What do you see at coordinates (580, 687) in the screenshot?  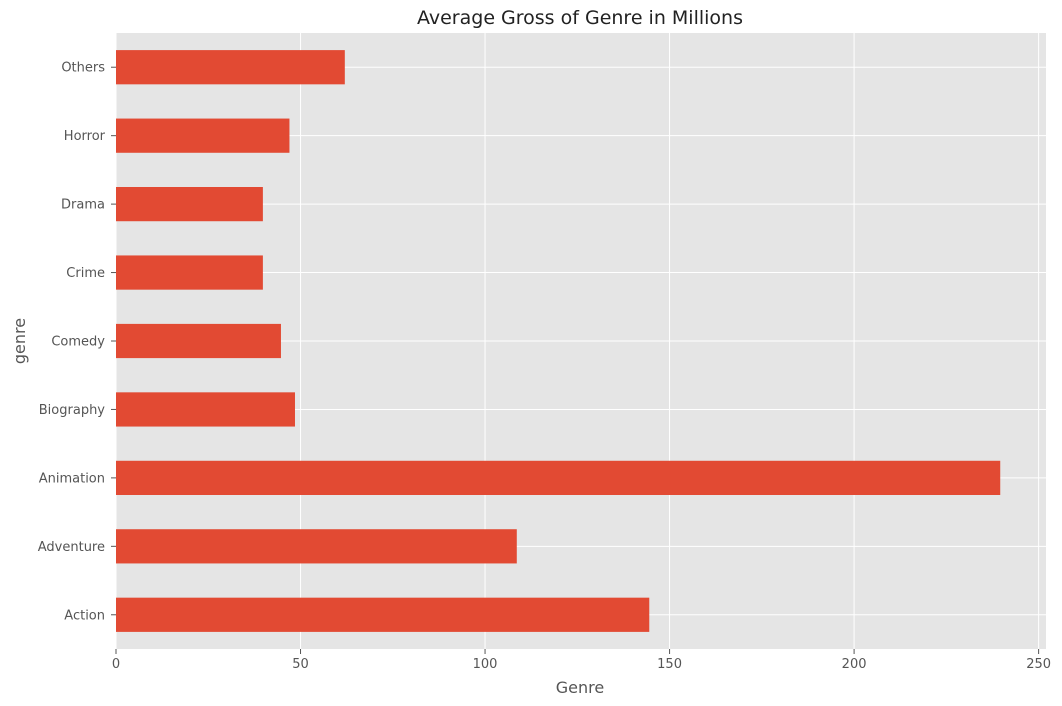 I see `x-axis-label: Genre` at bounding box center [580, 687].